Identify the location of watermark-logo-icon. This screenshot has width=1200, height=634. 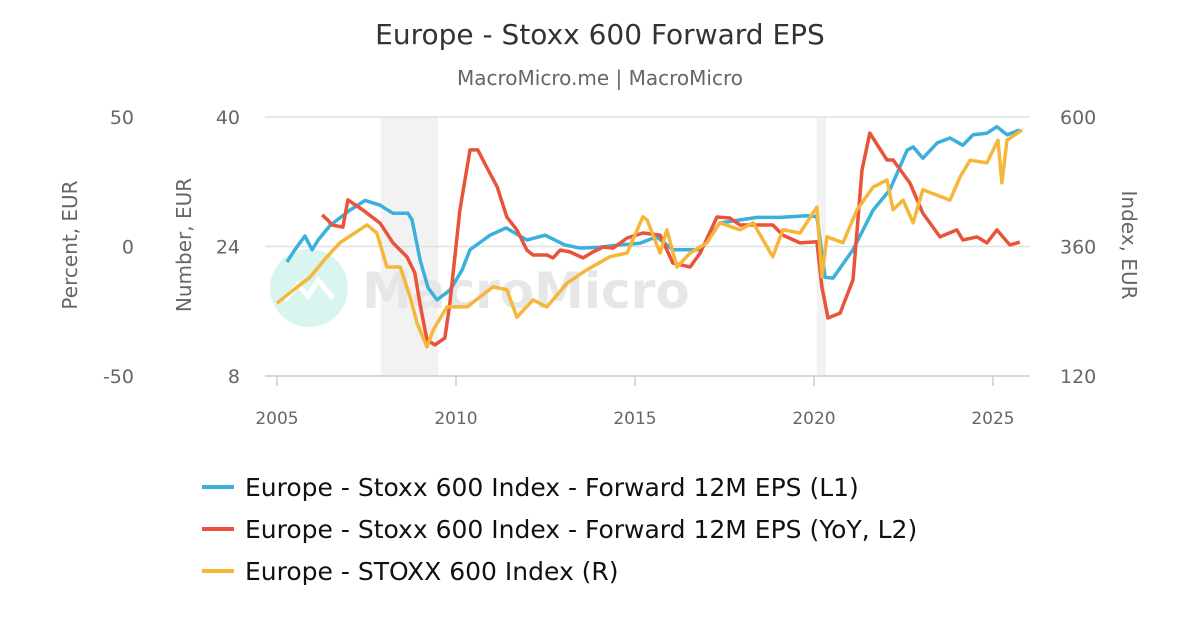
(309, 288).